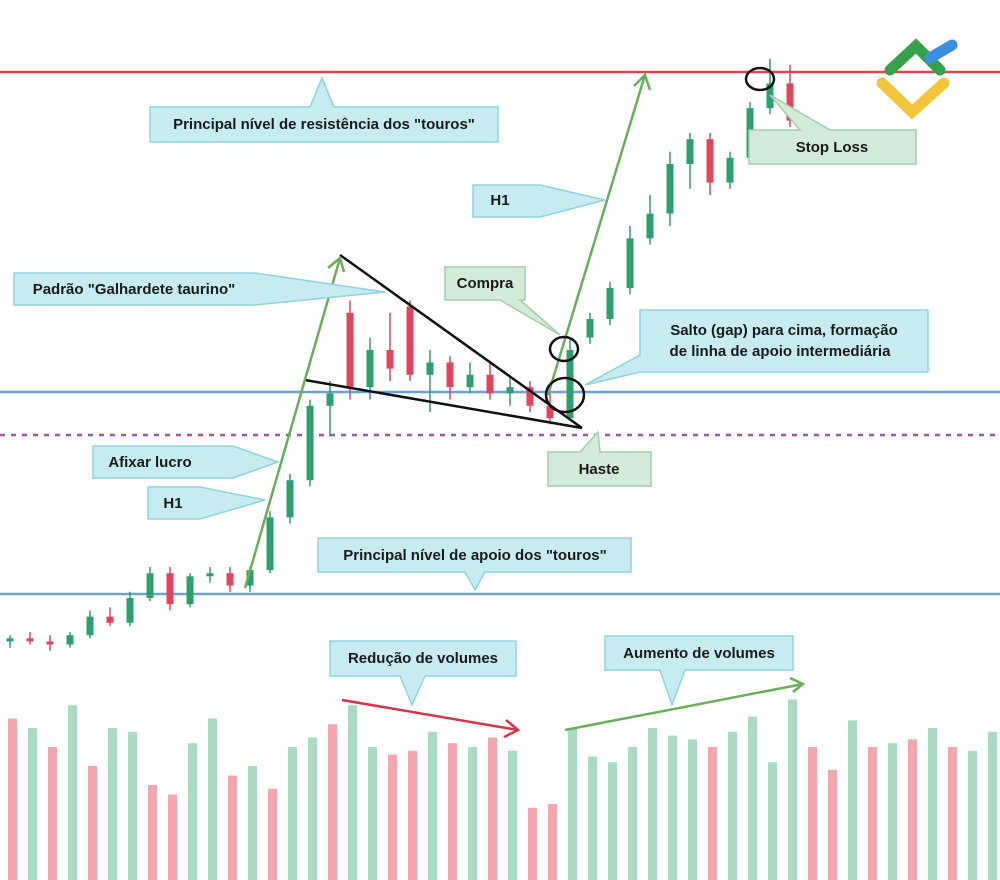  What do you see at coordinates (781, 351) in the screenshot?
I see `callout-text: de linha de apoio intermediária` at bounding box center [781, 351].